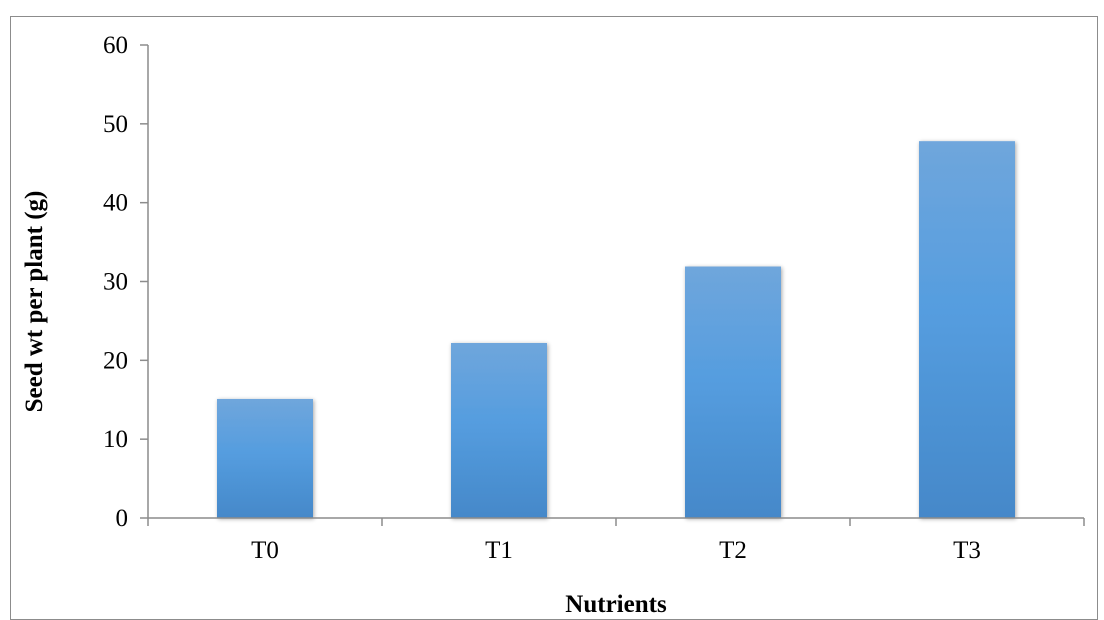 The image size is (1104, 620). Describe the element at coordinates (122, 518) in the screenshot. I see `y-tick-label: 0` at that location.